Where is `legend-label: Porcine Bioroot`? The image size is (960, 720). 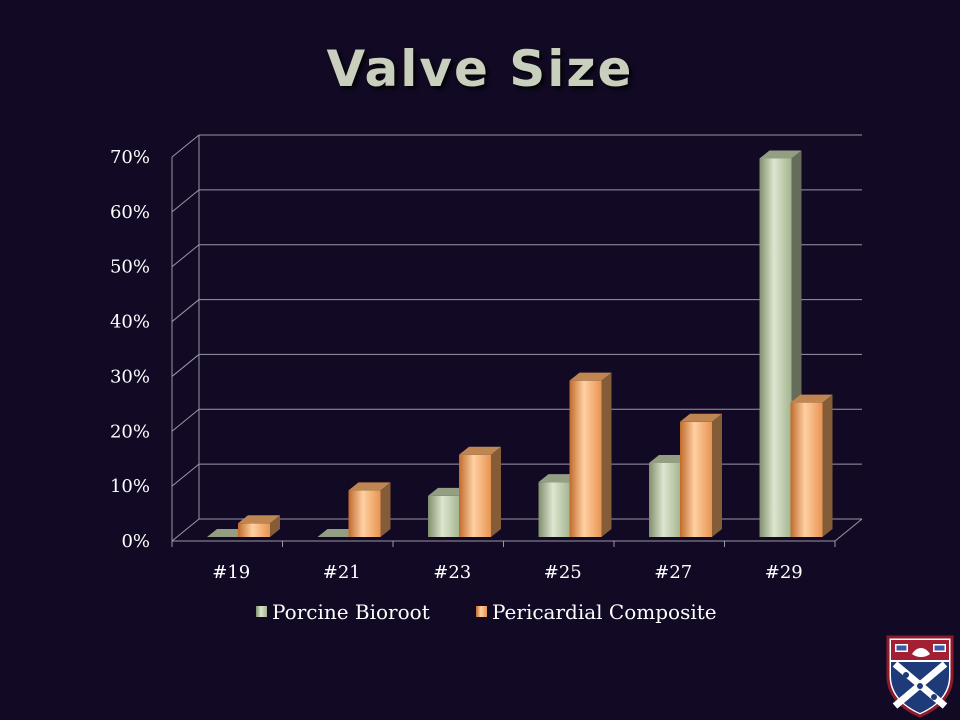
legend-label: Porcine Bioroot is located at coordinates (351, 612).